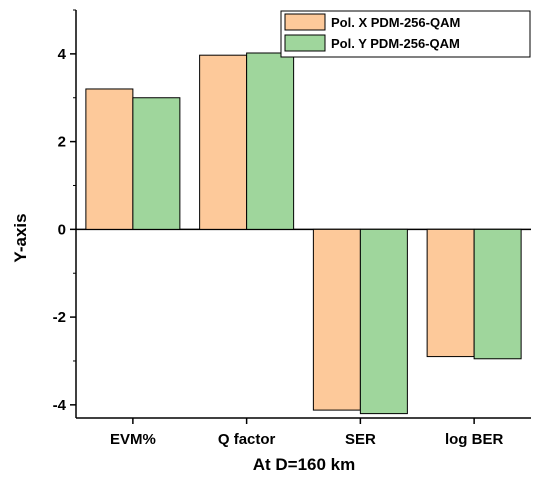  Describe the element at coordinates (133, 439) in the screenshot. I see `x-tick-label: EVM%` at that location.